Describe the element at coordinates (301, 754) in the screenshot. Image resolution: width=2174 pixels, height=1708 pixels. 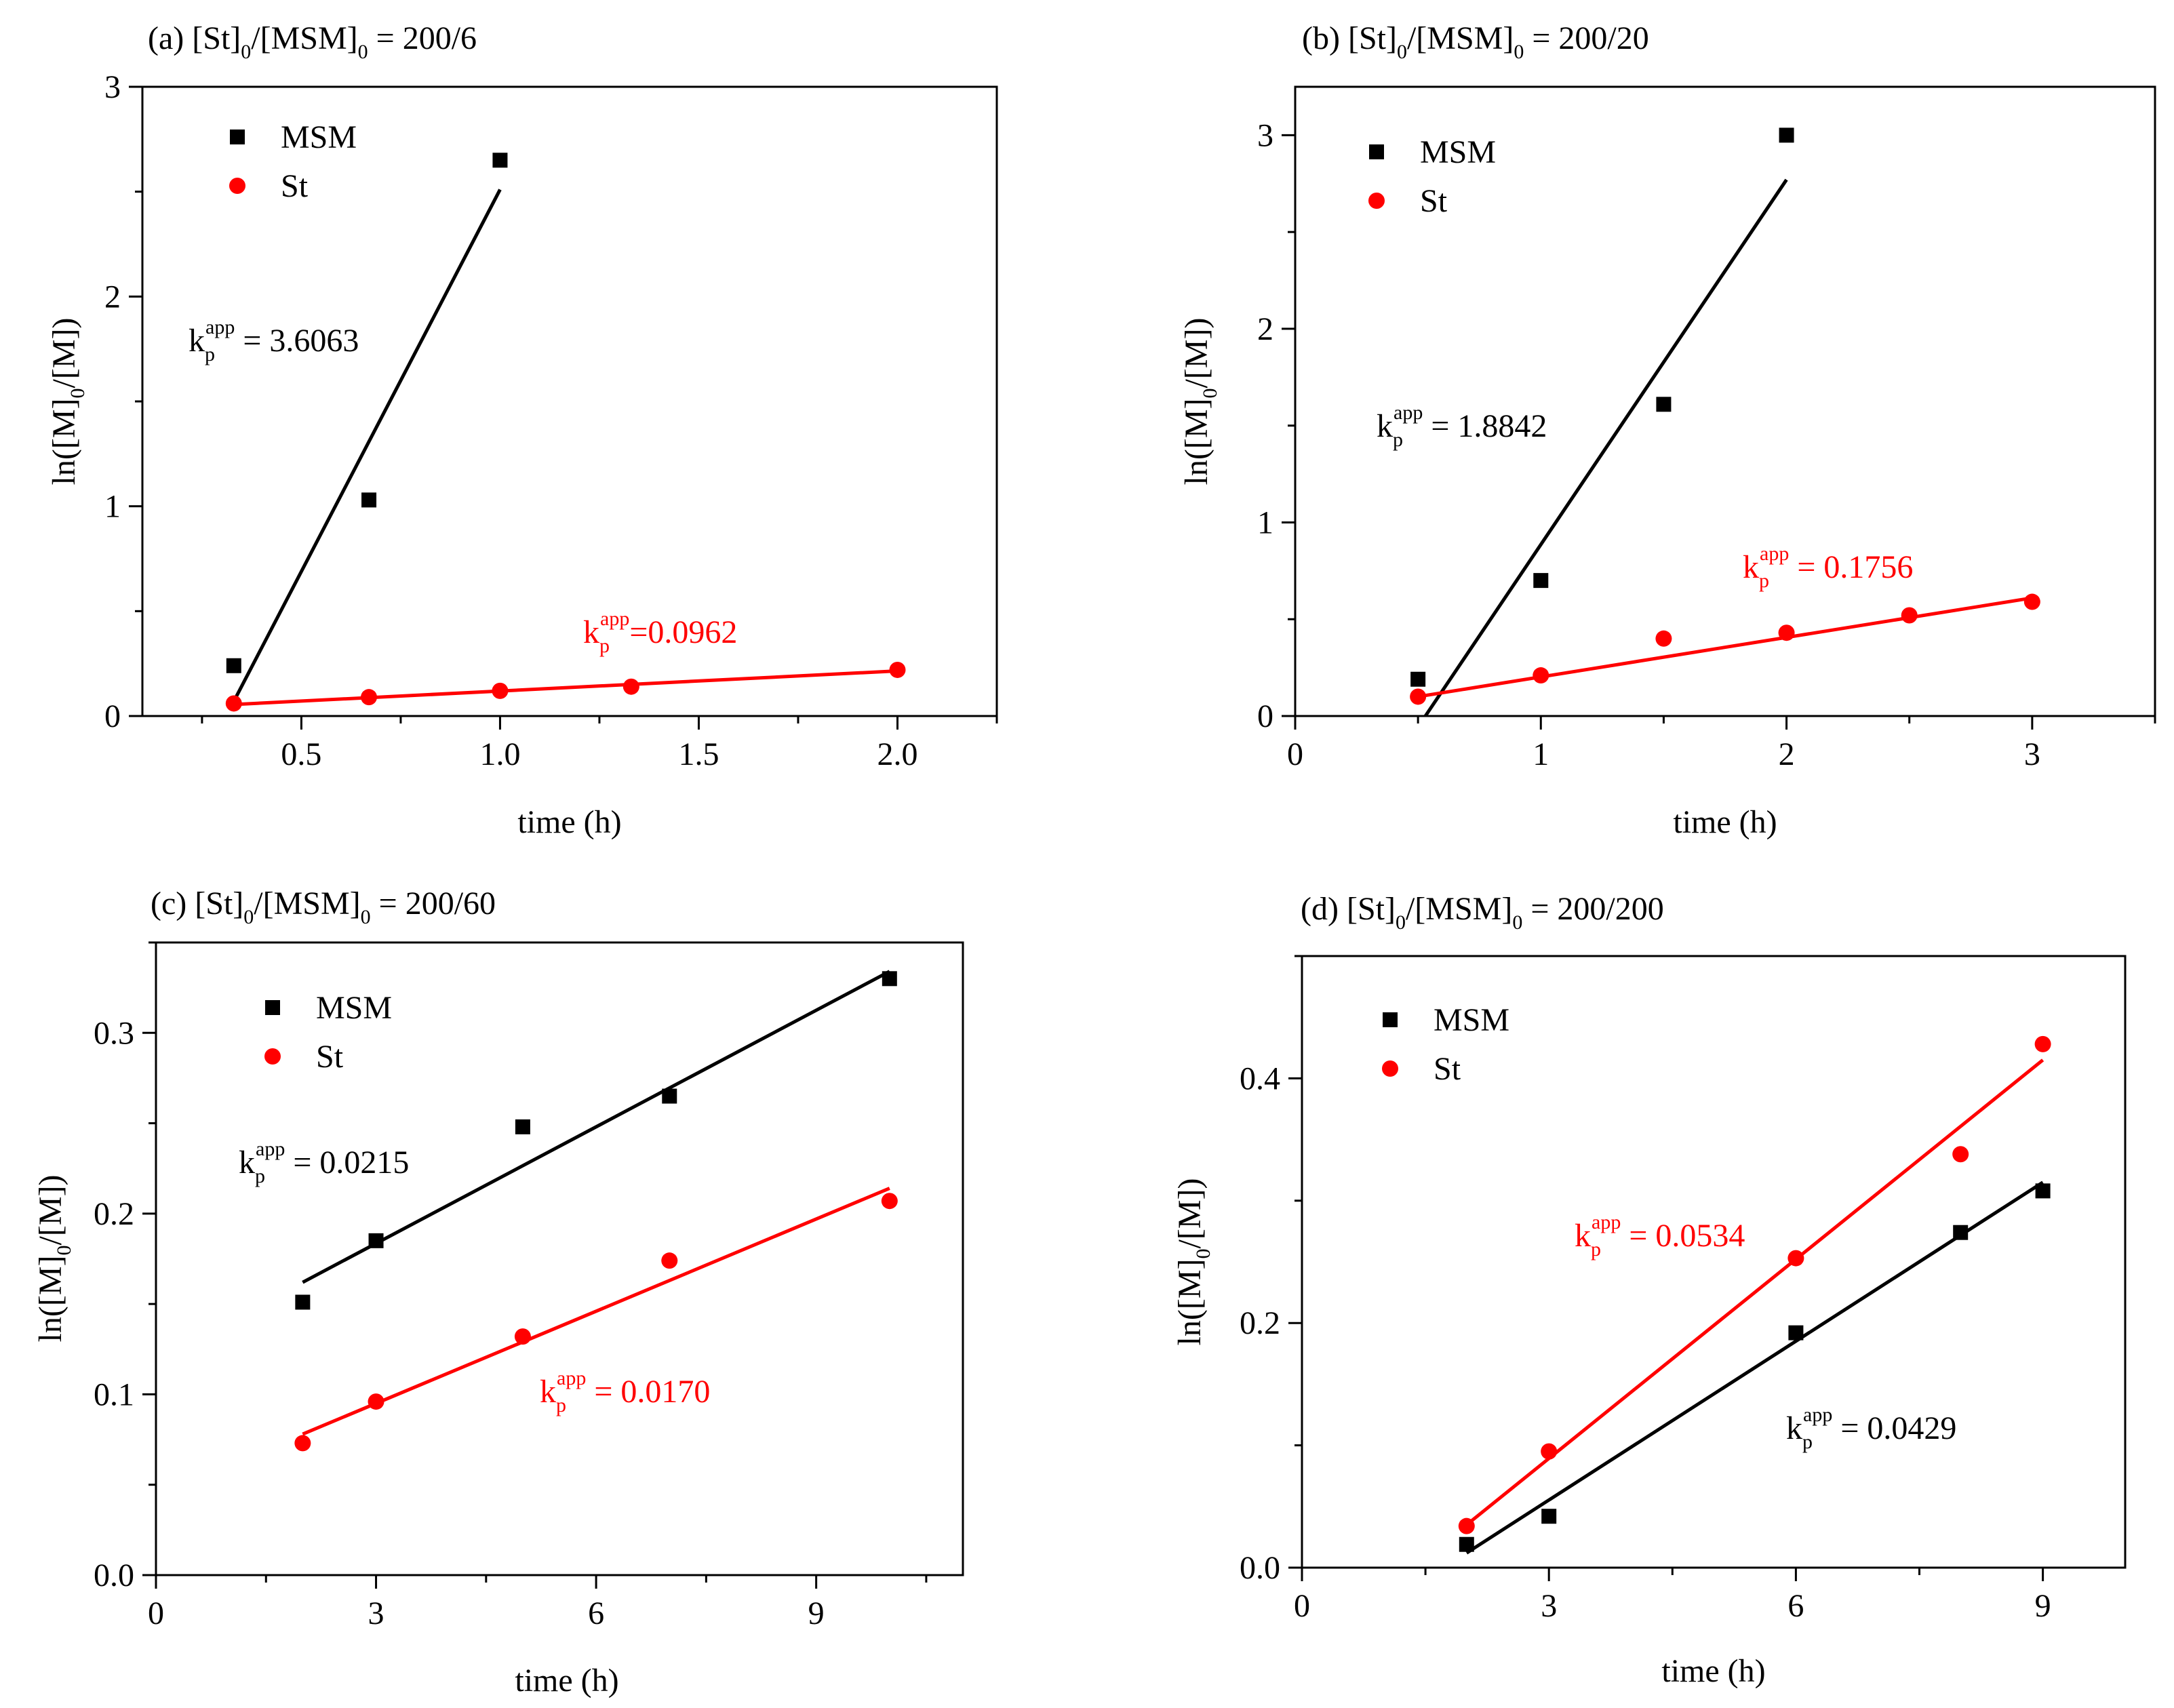
I see `x-tick-label: 0.5` at that location.